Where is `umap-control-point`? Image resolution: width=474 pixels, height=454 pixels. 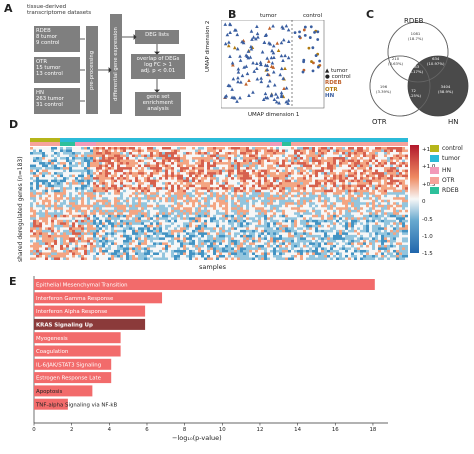
umap-control-point is located at coordinates (318, 32).